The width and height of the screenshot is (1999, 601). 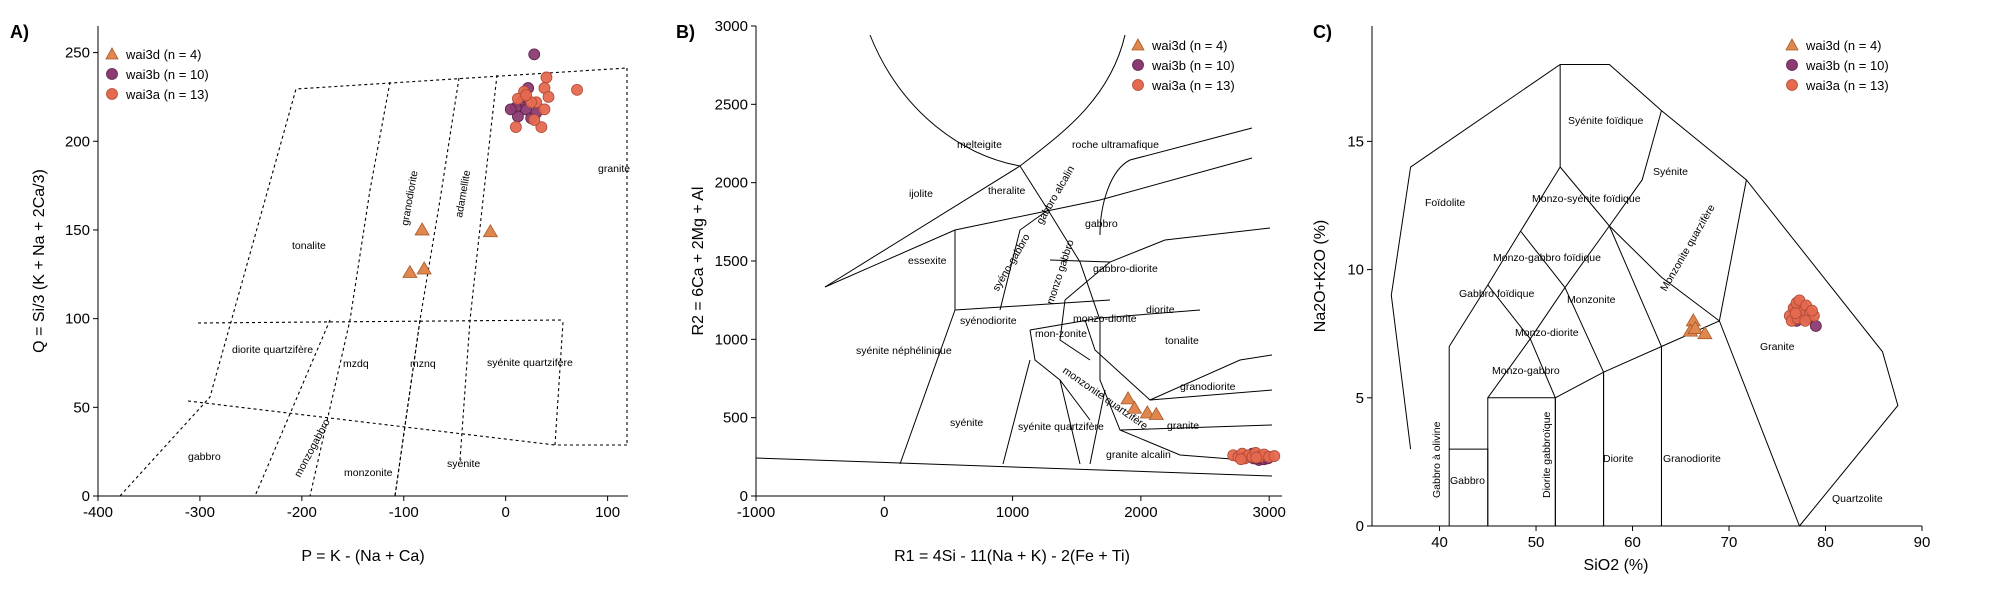 What do you see at coordinates (407, 408) in the screenshot?
I see `panel-a-mznq-line` at bounding box center [407, 408].